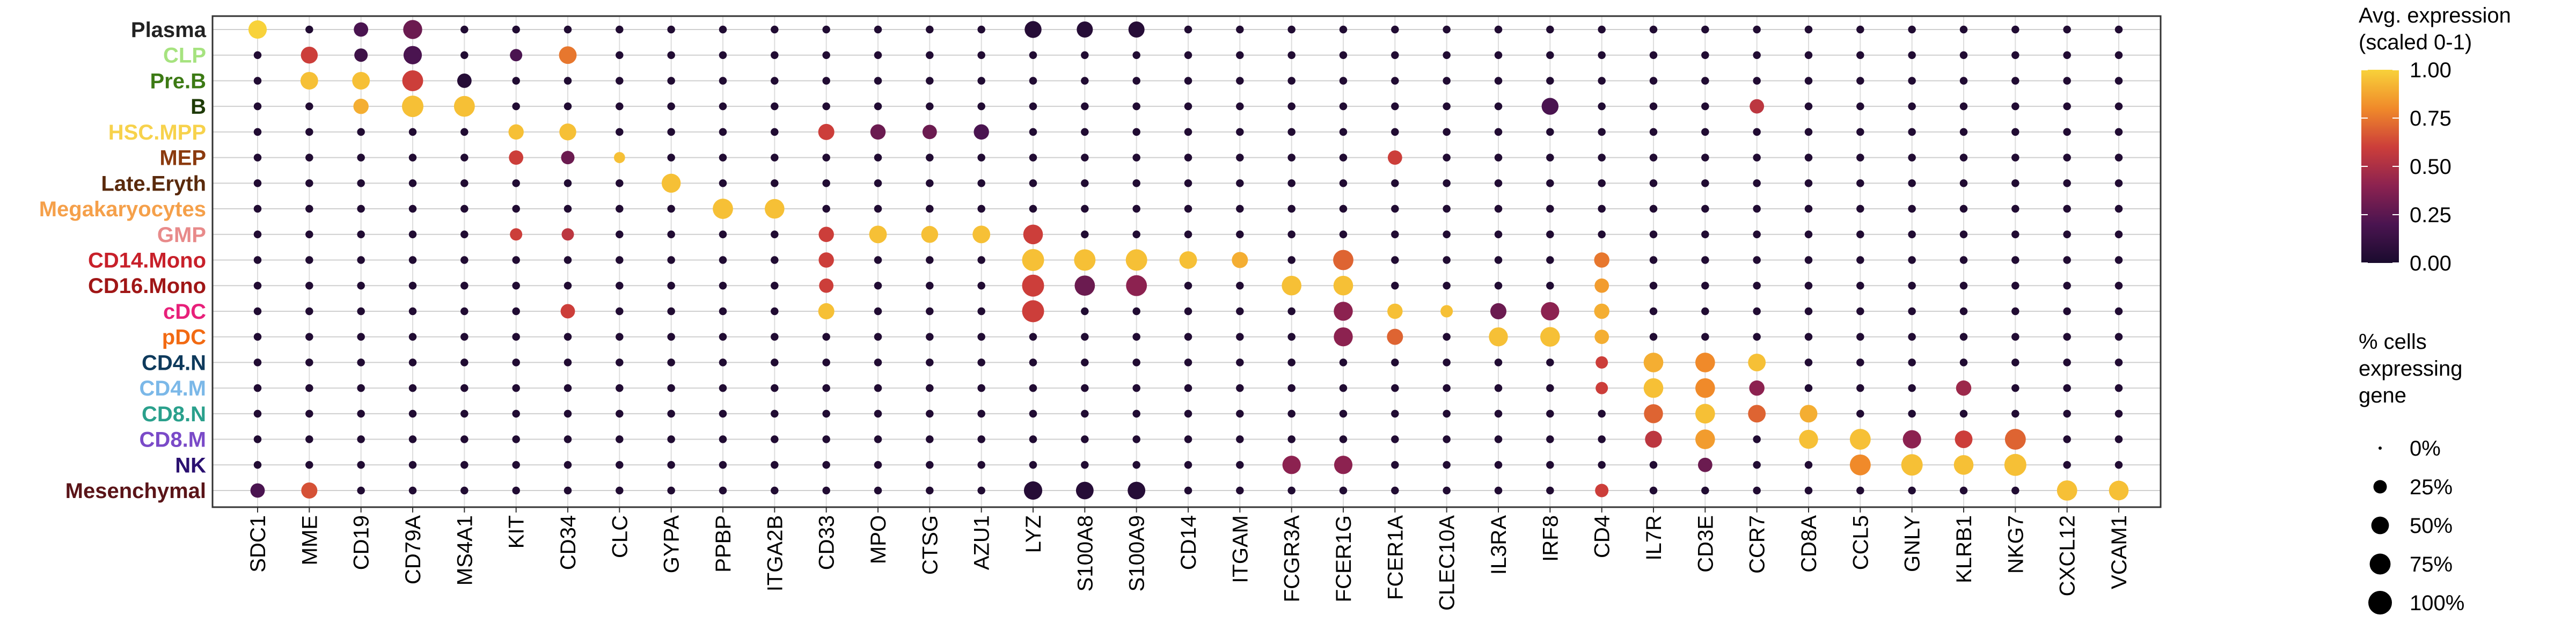 The width and height of the screenshot is (2576, 644). I want to click on y-tick-label: pDC, so click(184, 337).